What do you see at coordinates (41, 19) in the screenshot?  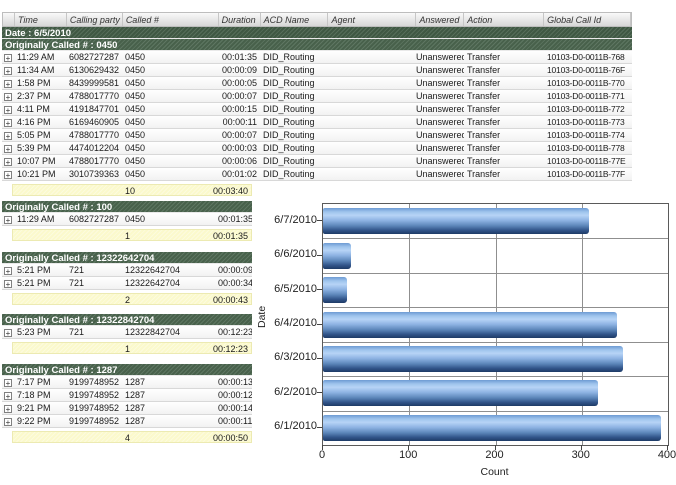 I see `column-header-time: Time` at bounding box center [41, 19].